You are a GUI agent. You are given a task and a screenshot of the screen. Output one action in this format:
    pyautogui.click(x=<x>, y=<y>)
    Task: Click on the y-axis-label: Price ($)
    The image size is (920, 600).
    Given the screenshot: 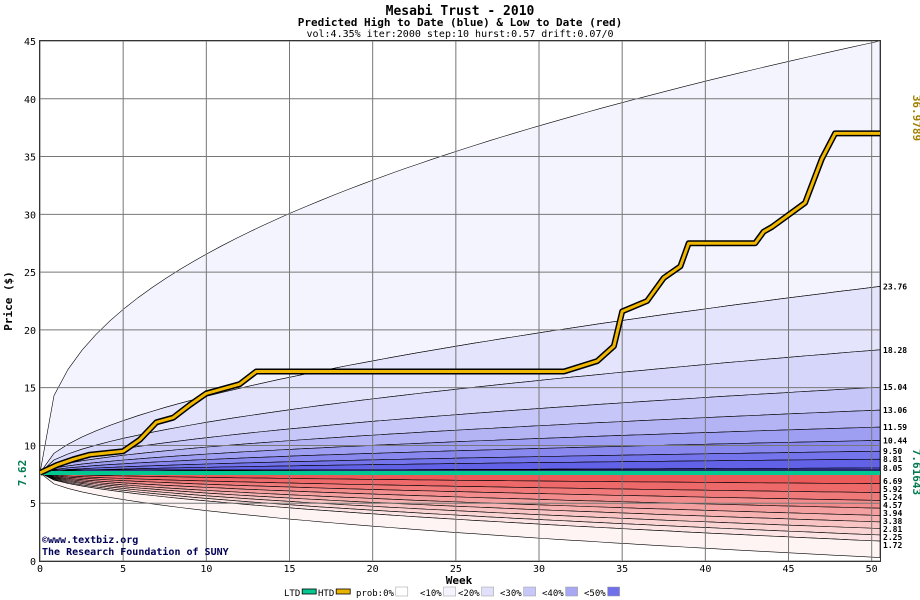 What is the action you would take?
    pyautogui.click(x=8, y=301)
    